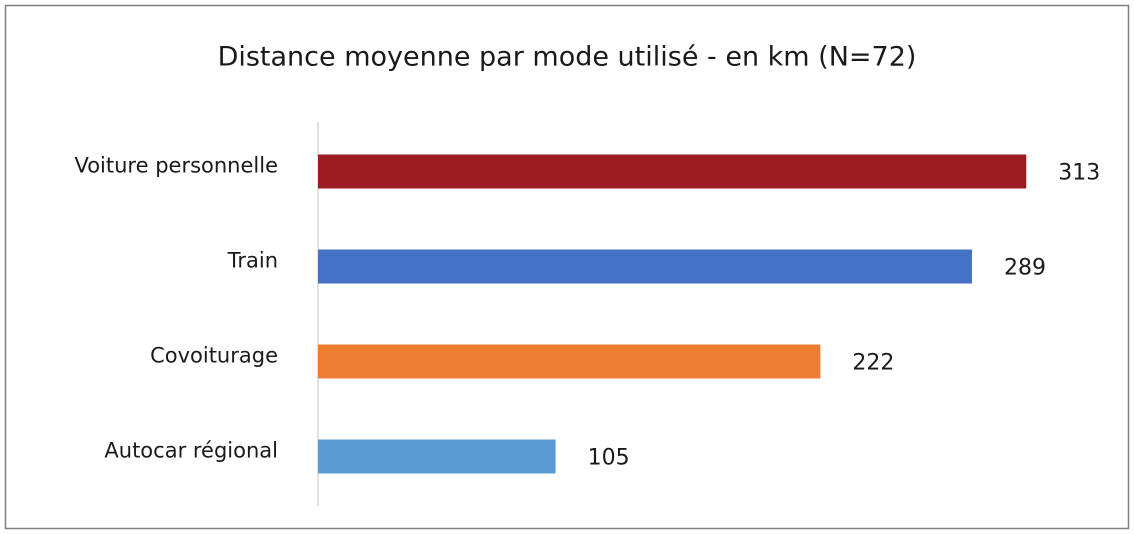  I want to click on data-label: 313, so click(1079, 173).